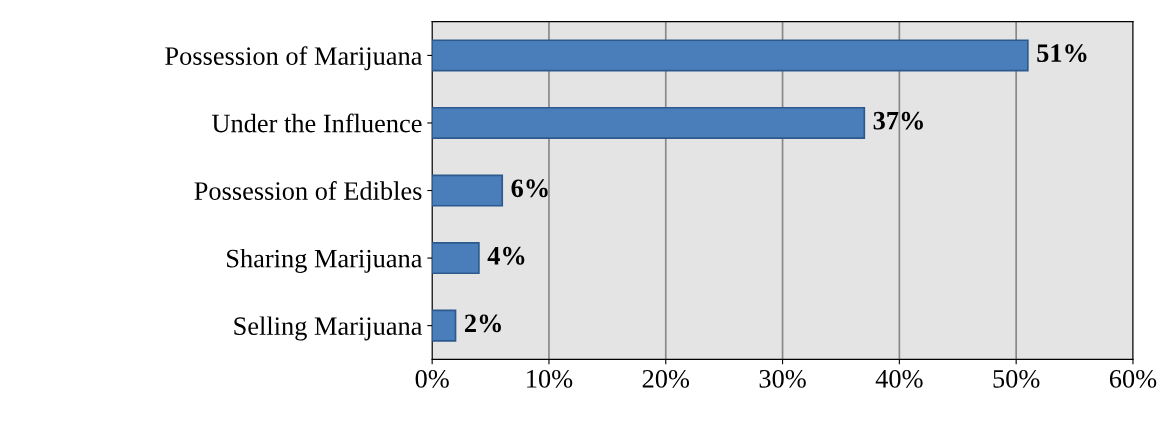  I want to click on data-label: 6%, so click(529, 188).